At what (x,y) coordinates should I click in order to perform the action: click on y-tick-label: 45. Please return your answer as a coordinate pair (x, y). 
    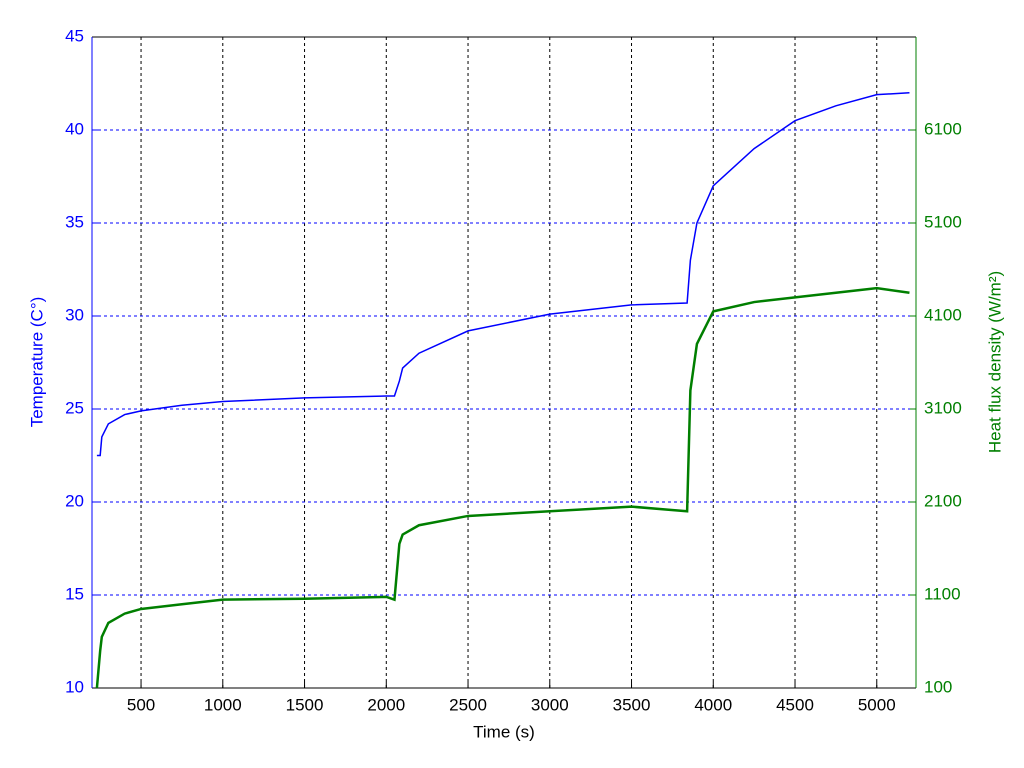
    Looking at the image, I should click on (74, 35).